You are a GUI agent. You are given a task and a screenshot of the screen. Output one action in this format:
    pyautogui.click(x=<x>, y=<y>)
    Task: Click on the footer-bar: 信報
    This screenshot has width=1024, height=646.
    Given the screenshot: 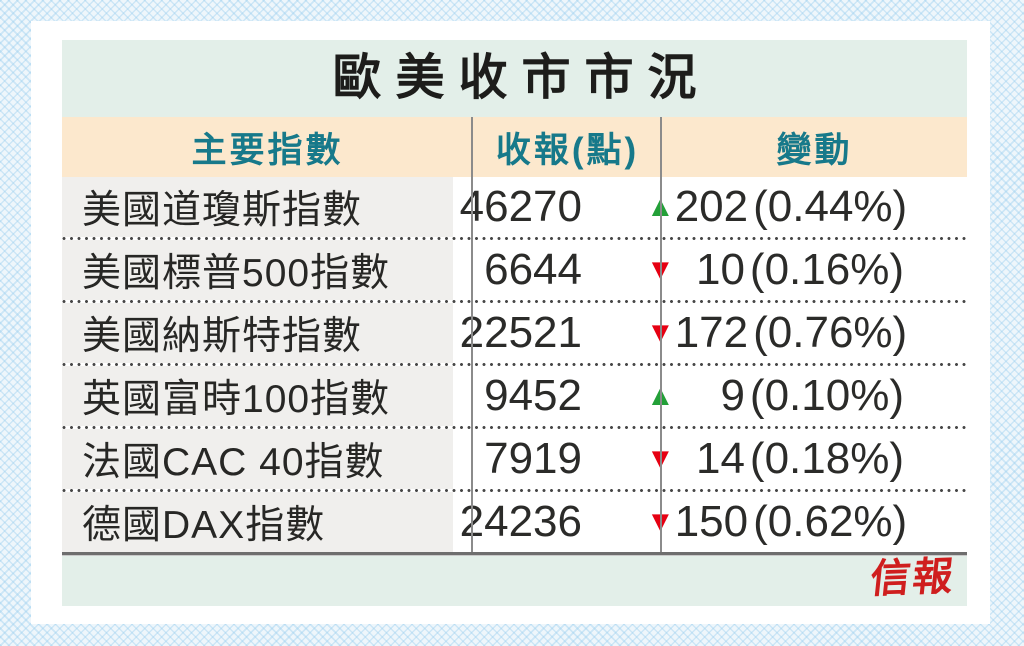 What is the action you would take?
    pyautogui.click(x=514, y=580)
    